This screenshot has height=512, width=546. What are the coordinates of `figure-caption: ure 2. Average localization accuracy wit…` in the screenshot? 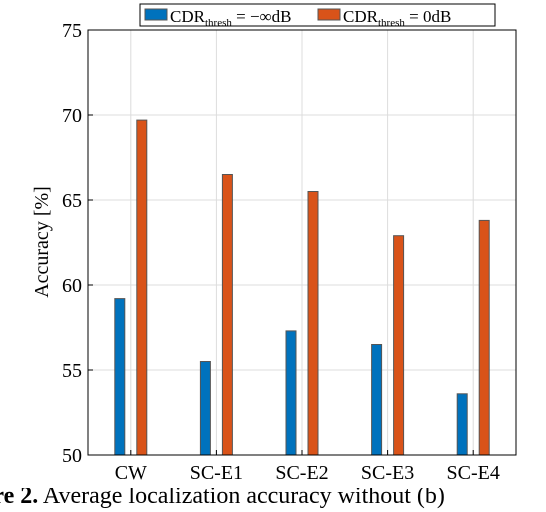 It's located at (273, 500).